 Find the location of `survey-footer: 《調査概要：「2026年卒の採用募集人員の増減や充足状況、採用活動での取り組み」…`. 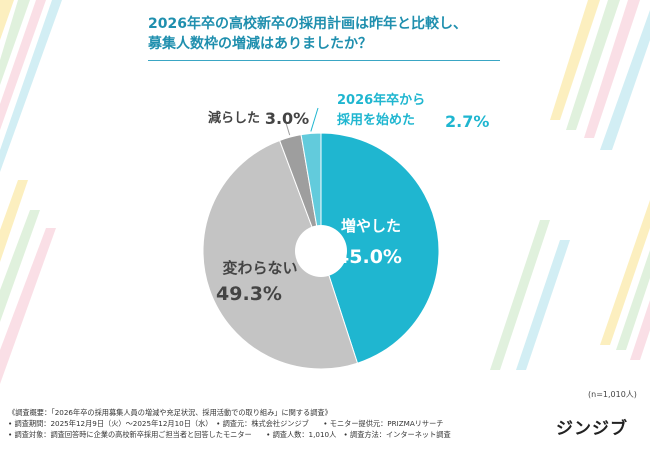

survey-footer: 《調査概要：「2026年卒の採用募集人員の増減や充足状況、採用活動での取り組み」… is located at coordinates (229, 423).